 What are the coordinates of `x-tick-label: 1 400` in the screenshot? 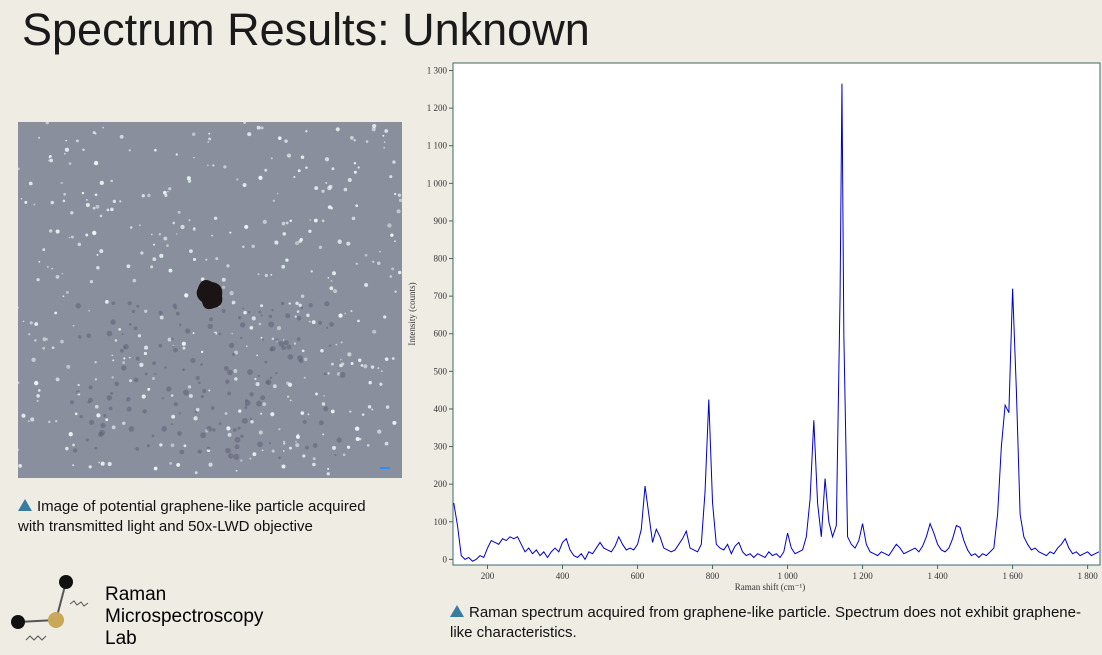 It's located at (937, 576).